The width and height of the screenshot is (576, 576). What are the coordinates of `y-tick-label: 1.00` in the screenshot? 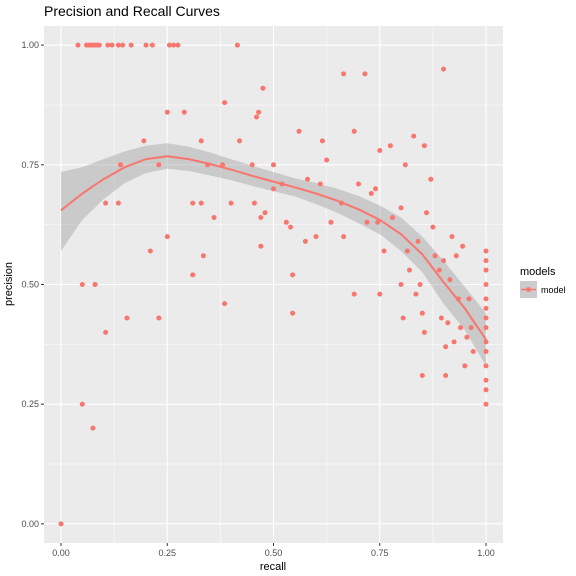 It's located at (30, 45).